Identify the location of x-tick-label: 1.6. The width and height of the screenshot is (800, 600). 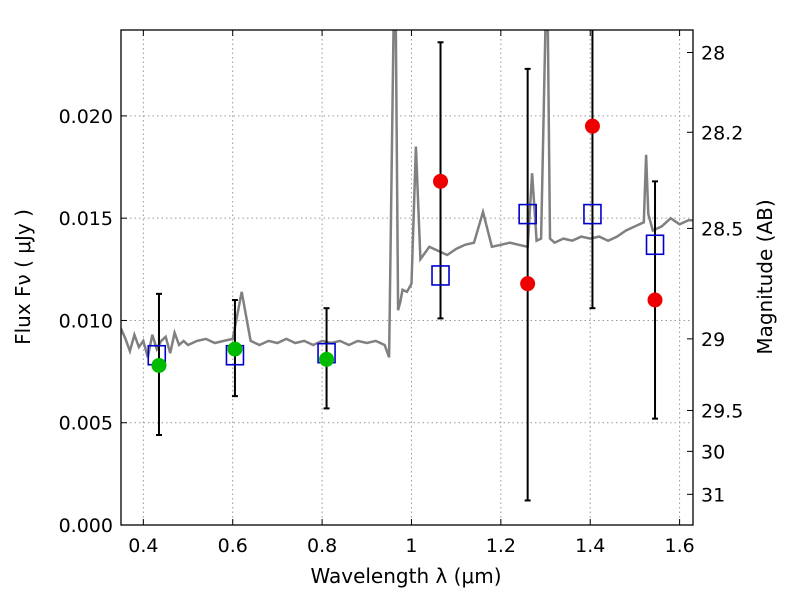
(679, 546).